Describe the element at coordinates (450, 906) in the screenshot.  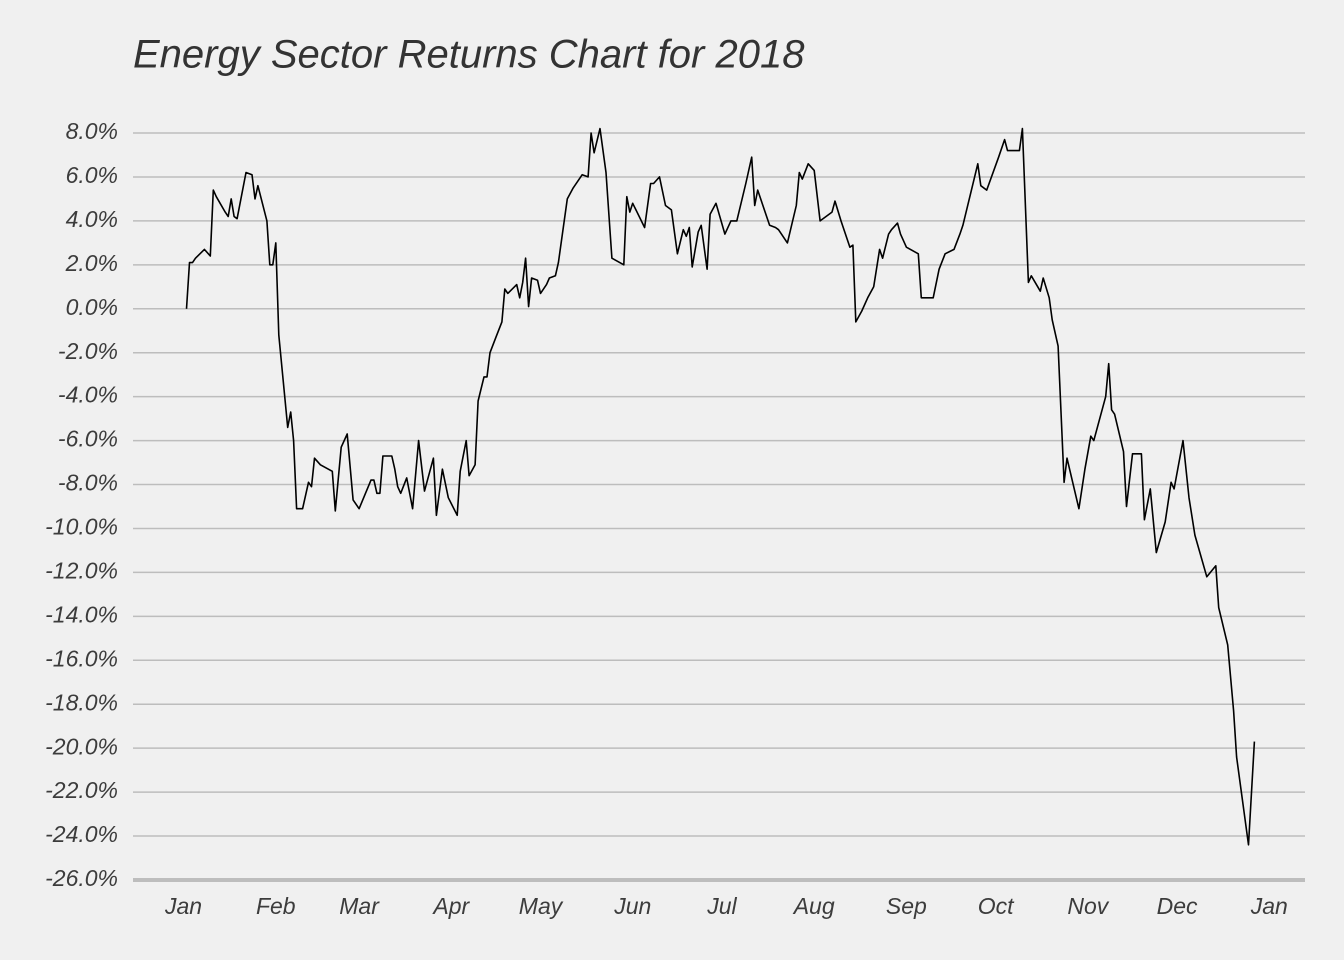
I see `x-tick-label: Apr` at that location.